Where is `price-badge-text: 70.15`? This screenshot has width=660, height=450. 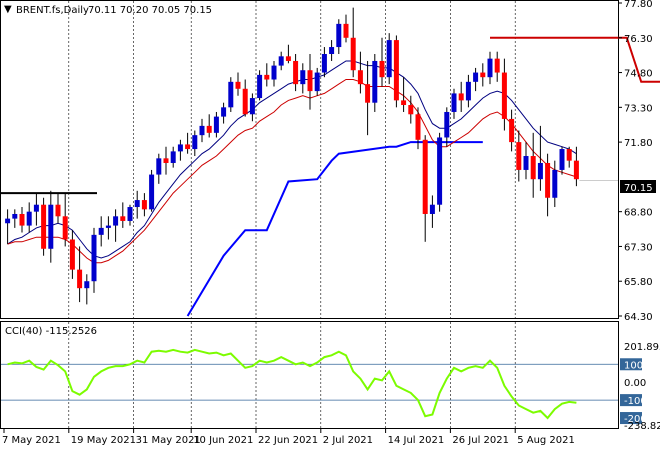
price-badge-text: 70.15 is located at coordinates (638, 188).